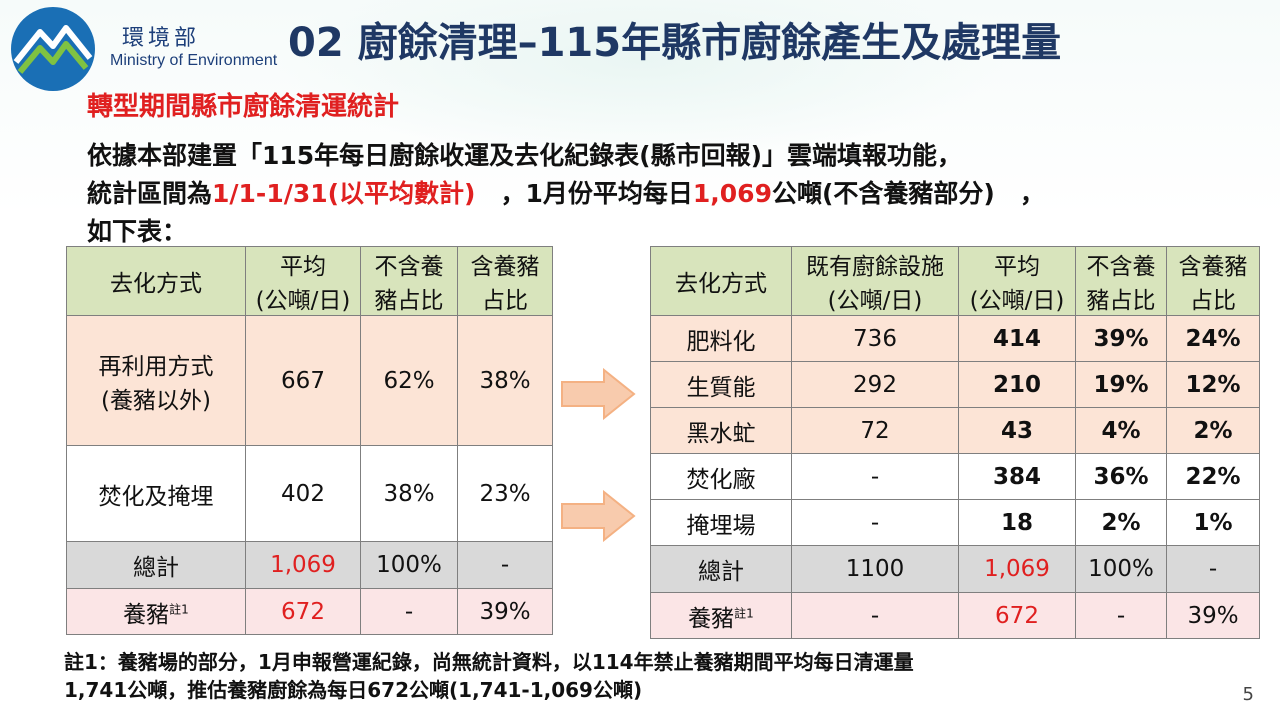 This screenshot has width=1280, height=720. I want to click on section-subtitle: 轉型期間縣市廚餘清運統計, so click(243, 107).